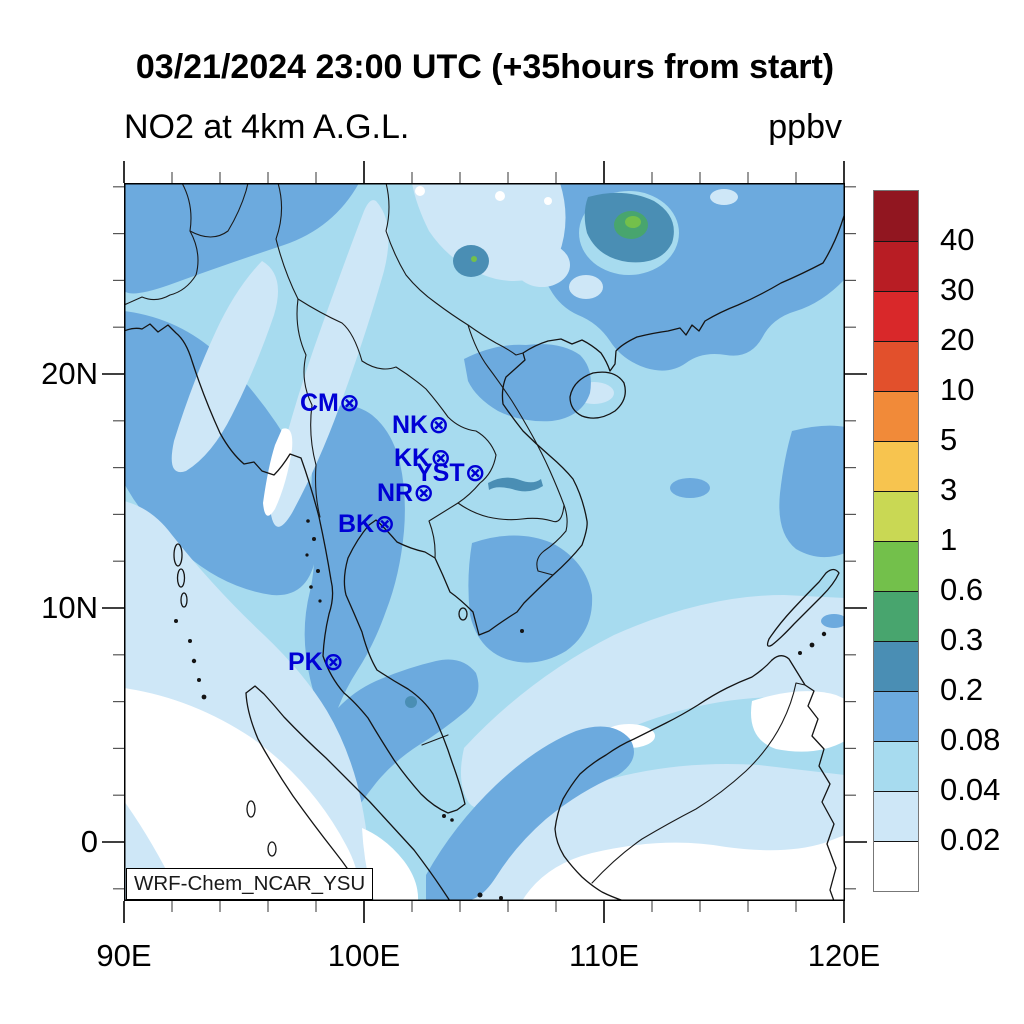  What do you see at coordinates (957, 339) in the screenshot?
I see `colorbar-tick-label: 20` at bounding box center [957, 339].